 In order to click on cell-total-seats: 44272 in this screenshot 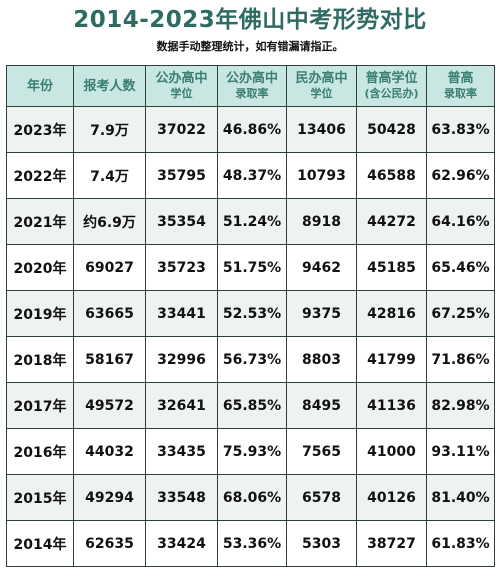, I will do `click(391, 221)`.